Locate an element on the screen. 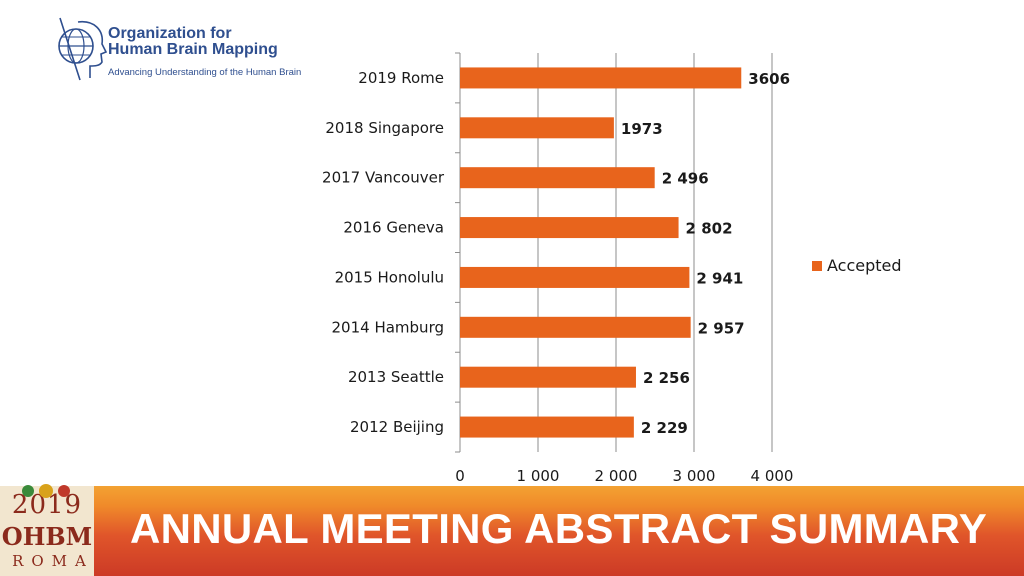 The image size is (1024, 576). data-label: 2 941 is located at coordinates (719, 278).